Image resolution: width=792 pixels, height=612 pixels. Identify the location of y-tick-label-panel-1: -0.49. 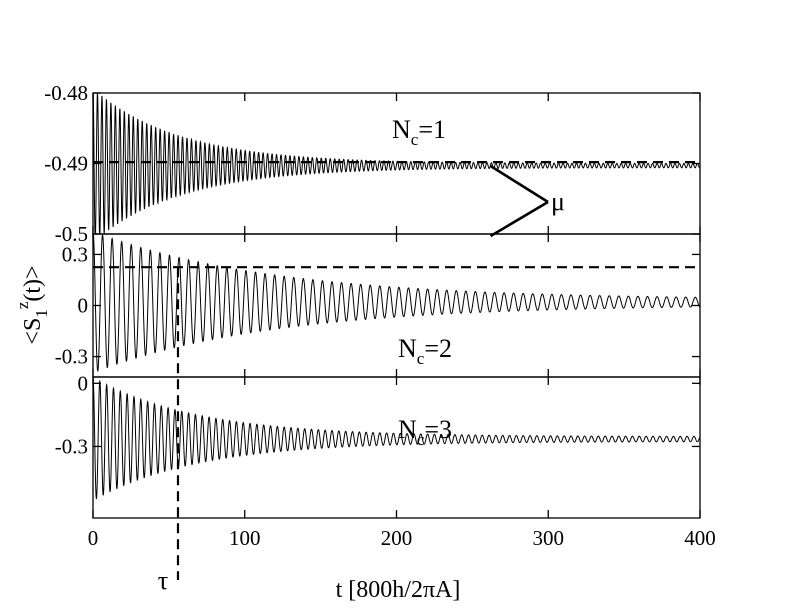
(66, 164).